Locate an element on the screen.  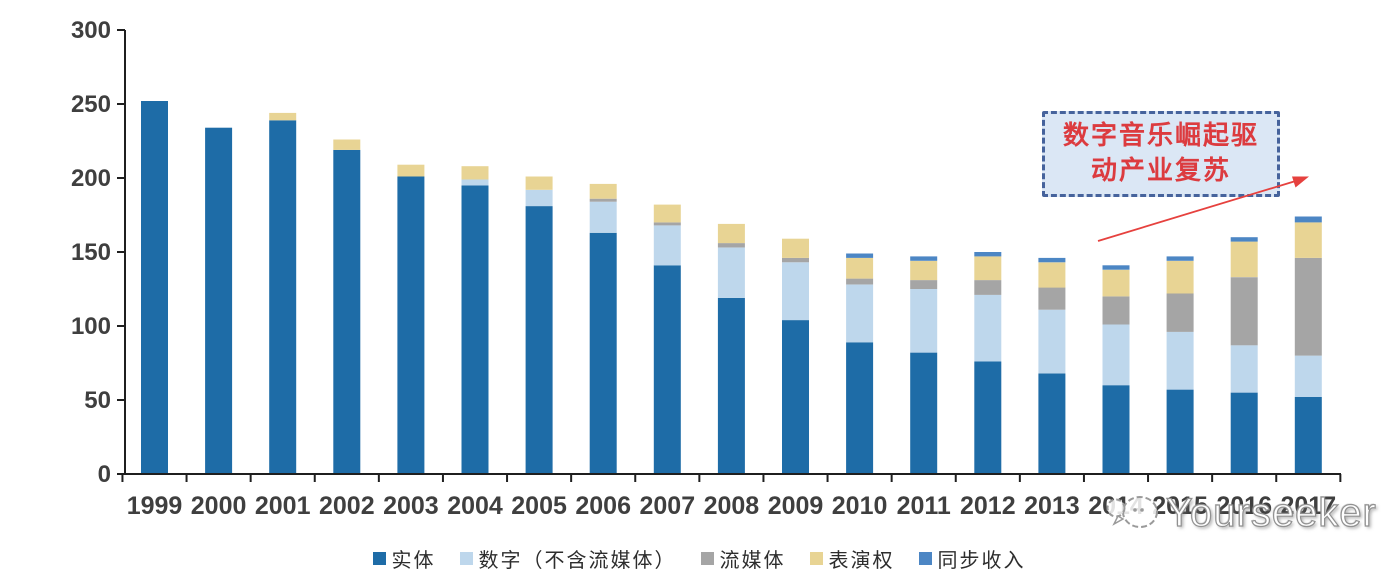
bar-segment-2014-s0 is located at coordinates (1116, 429).